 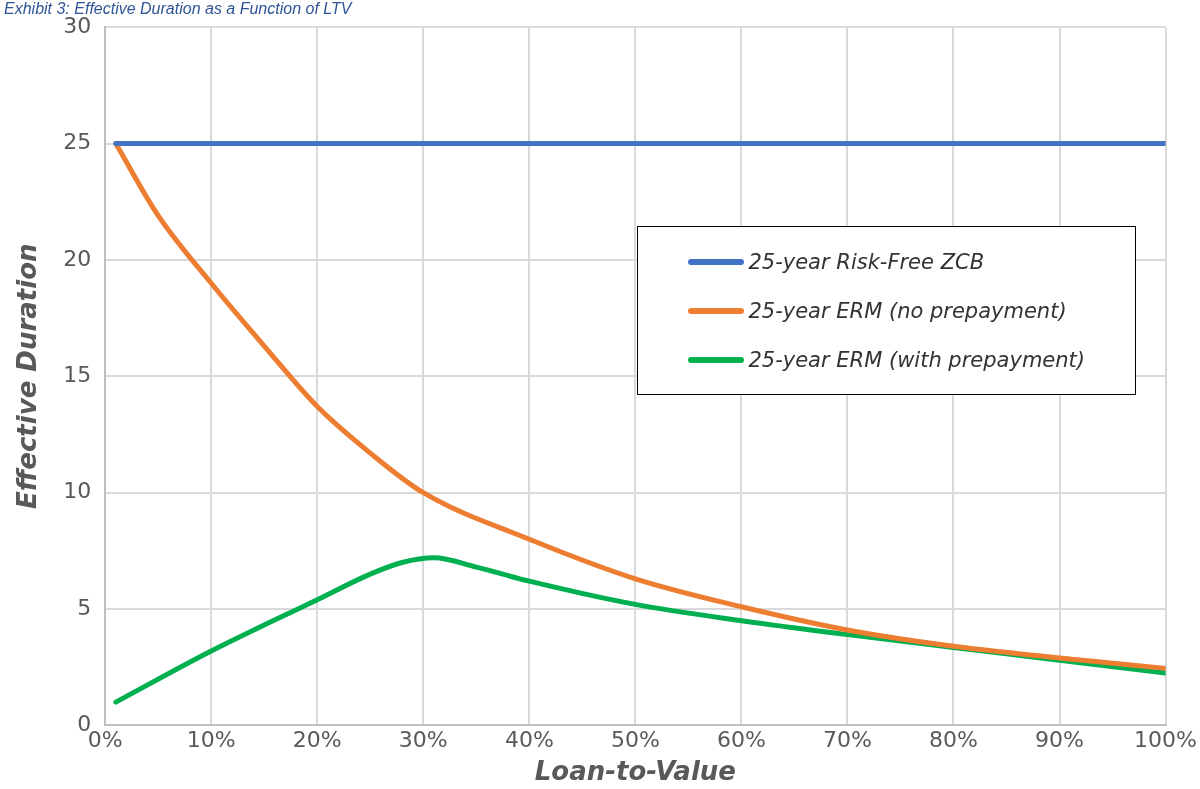 What do you see at coordinates (907, 310) in the screenshot?
I see `legend-label: 25-year ERM (no prepayment)` at bounding box center [907, 310].